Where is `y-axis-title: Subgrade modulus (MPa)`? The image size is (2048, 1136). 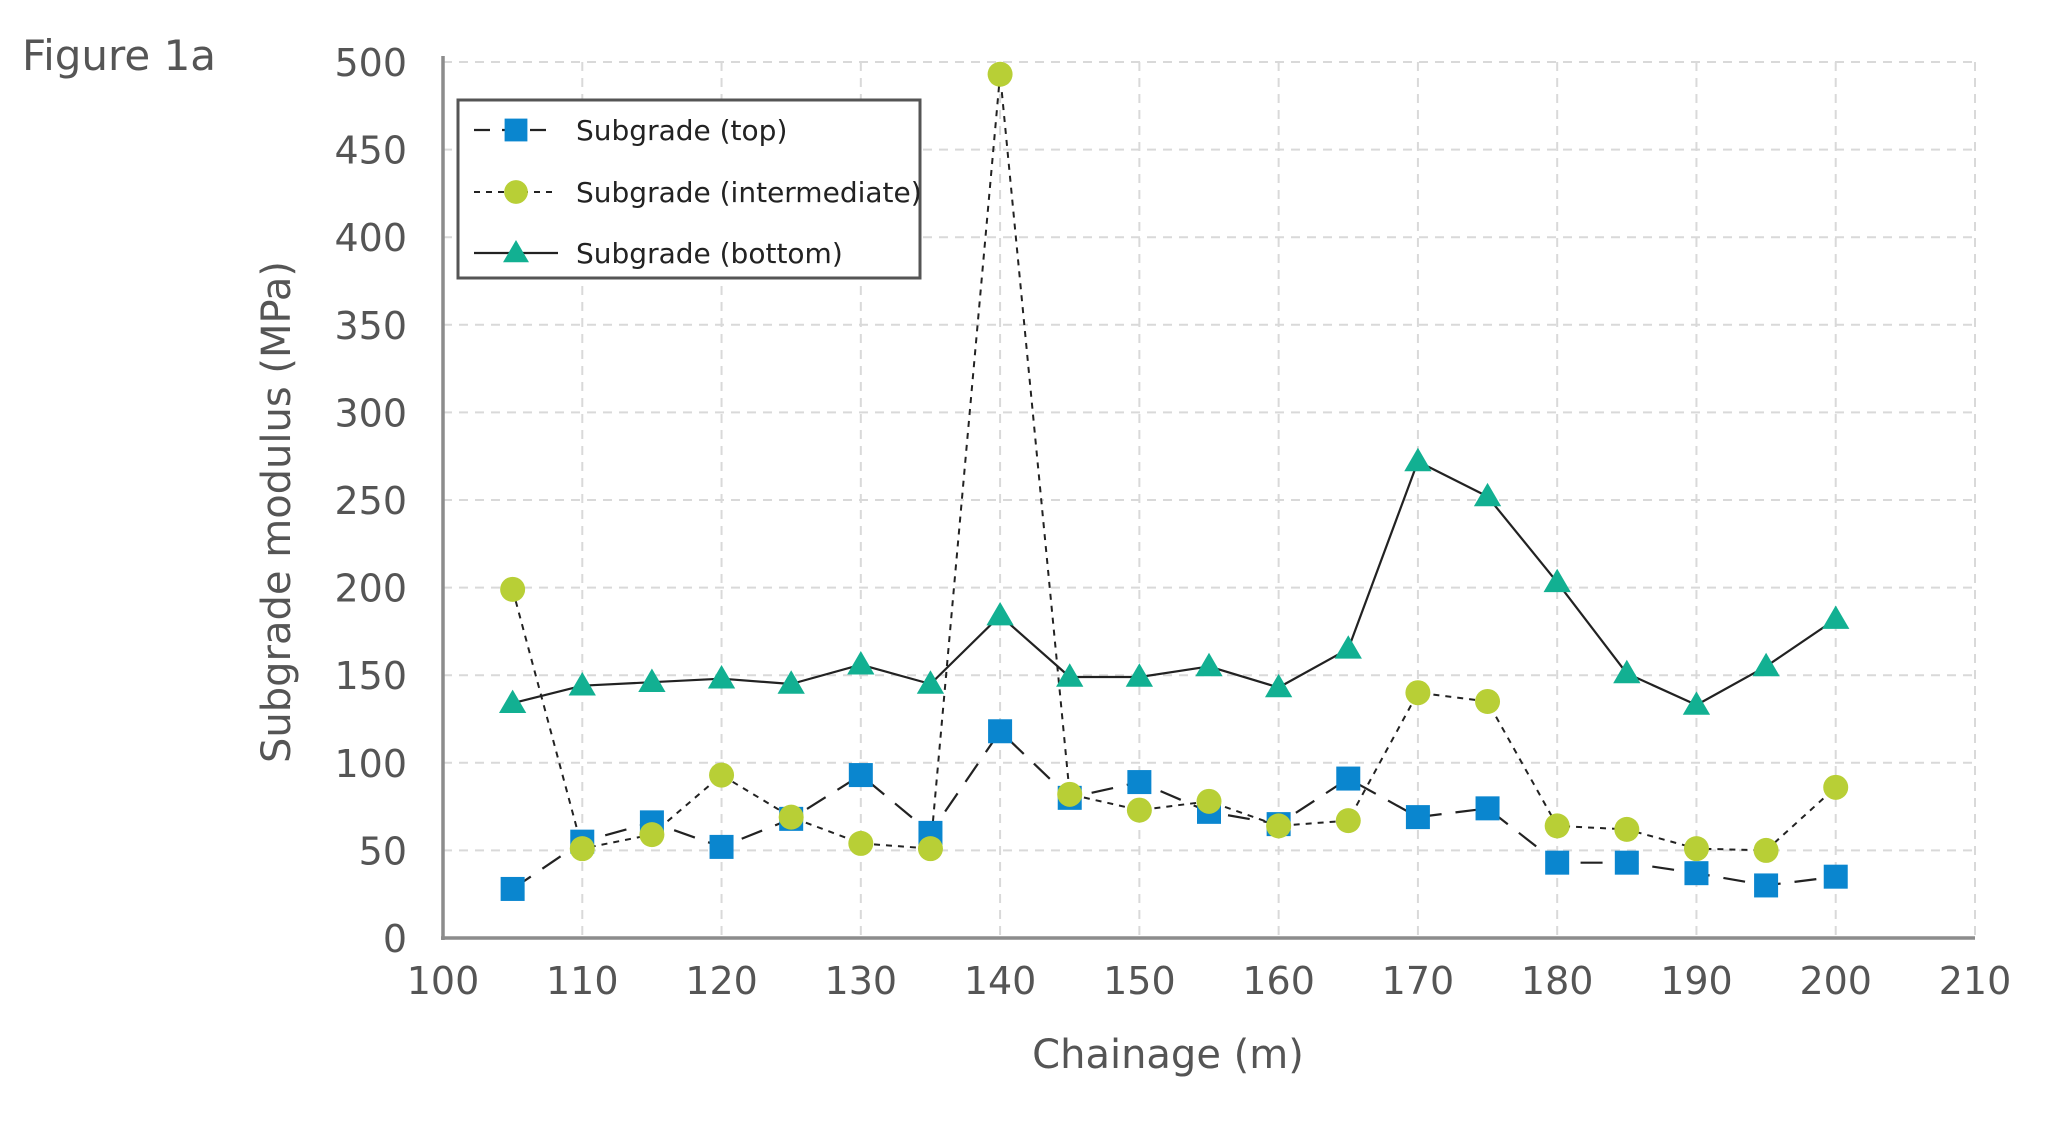 y-axis-title: Subgrade modulus (MPa) is located at coordinates (277, 512).